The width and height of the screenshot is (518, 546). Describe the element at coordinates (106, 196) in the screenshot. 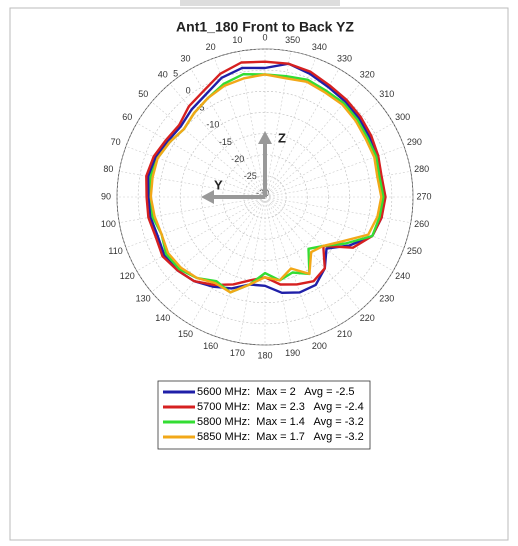

I see `theta-tick-label: 90` at that location.